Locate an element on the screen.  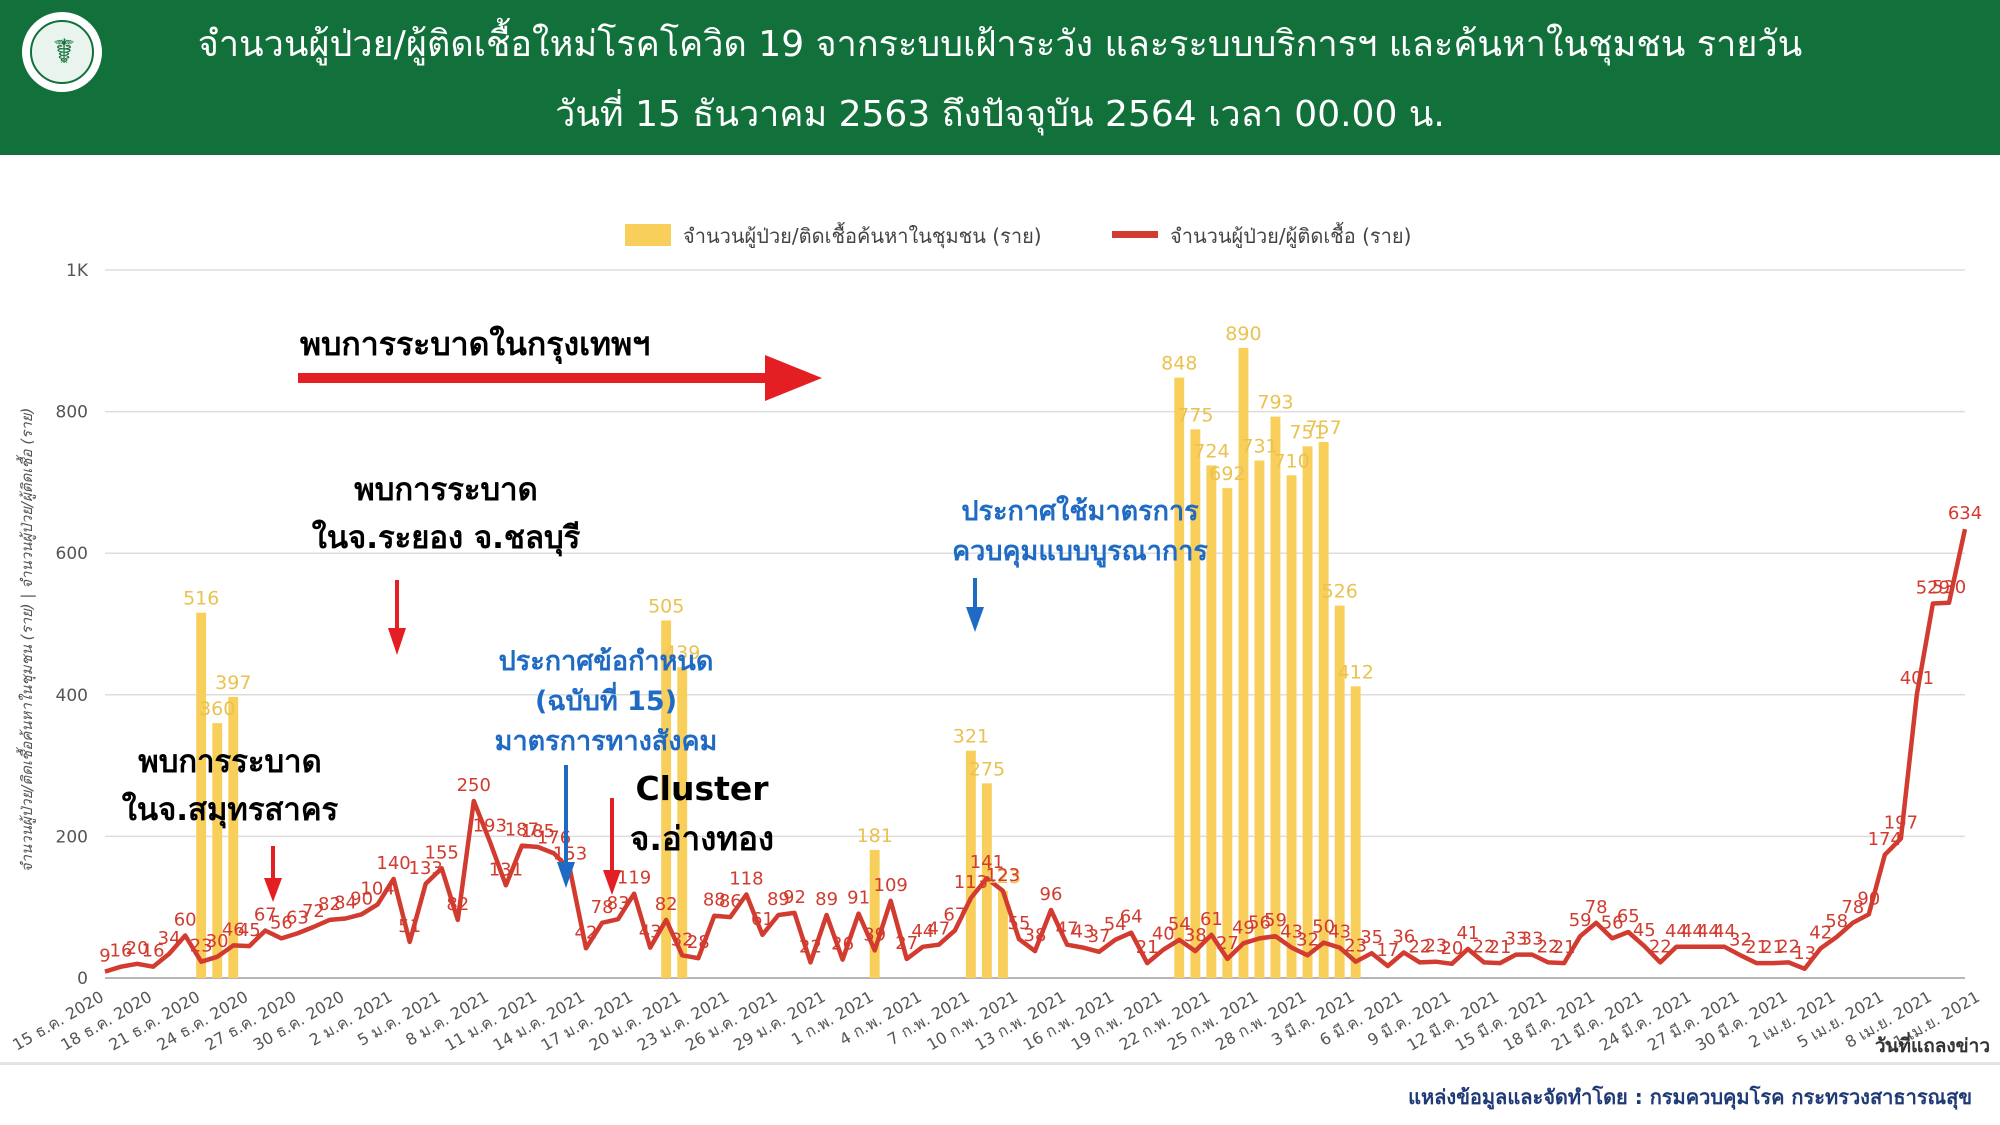
integrated-arrow-head is located at coordinates (975, 619).